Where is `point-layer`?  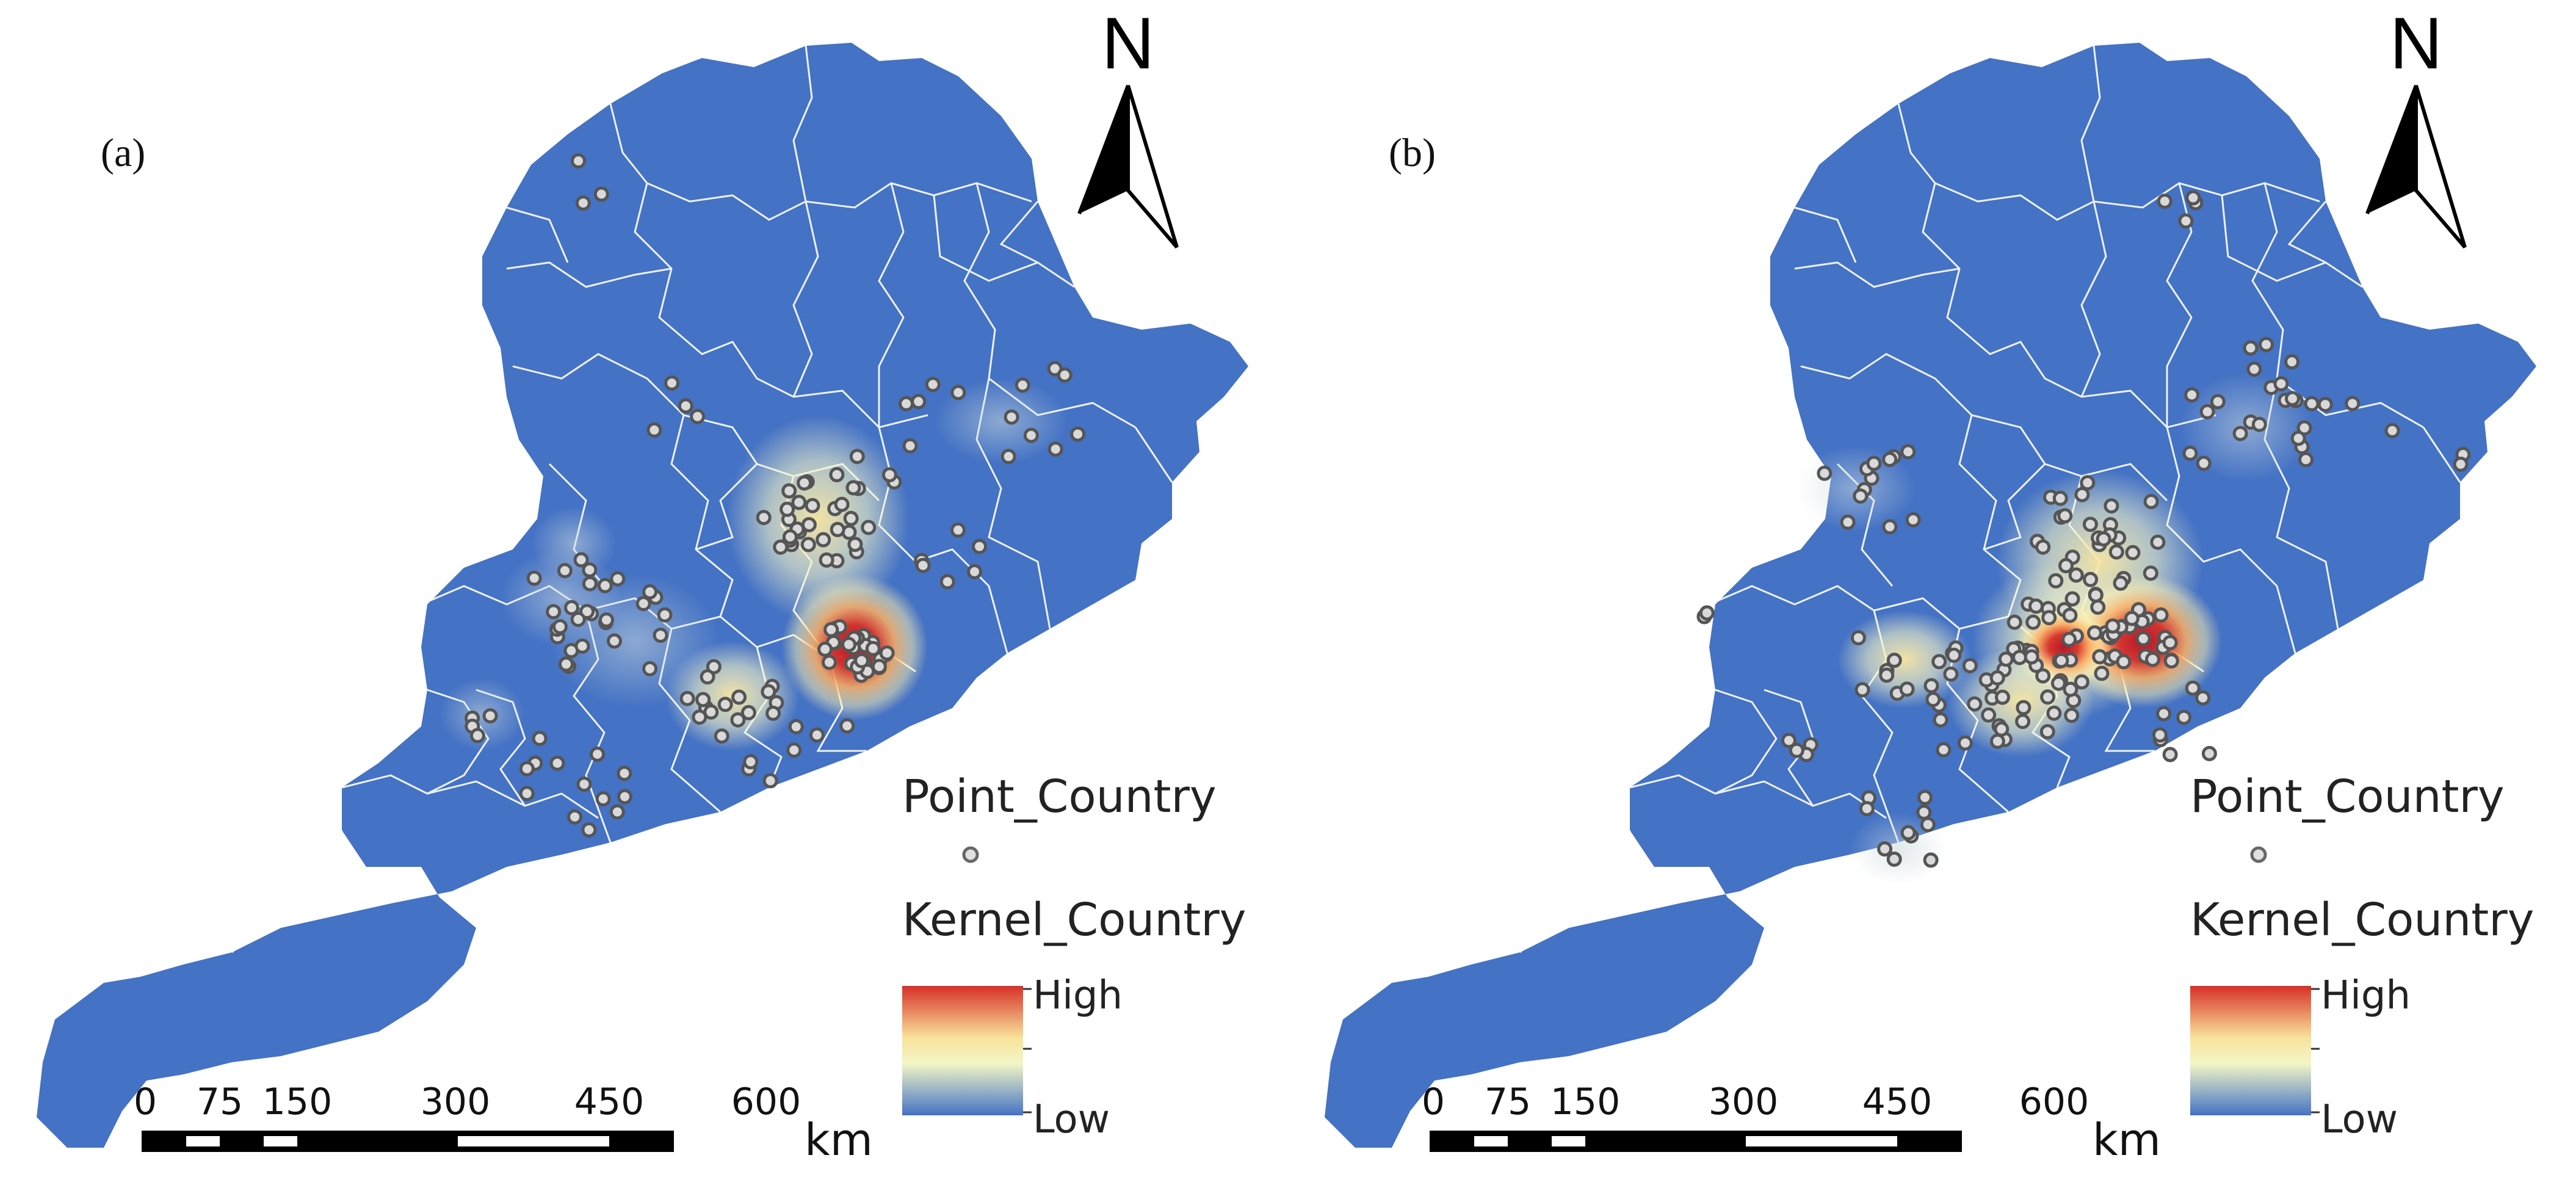 point-layer is located at coordinates (775, 496).